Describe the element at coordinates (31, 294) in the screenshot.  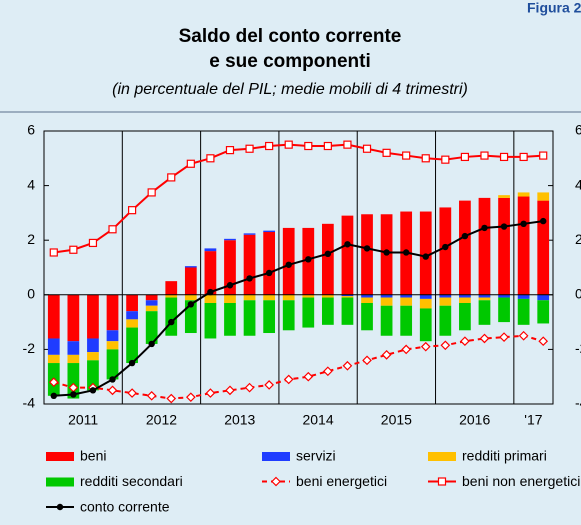
I see `y-tick-label: 0` at that location.